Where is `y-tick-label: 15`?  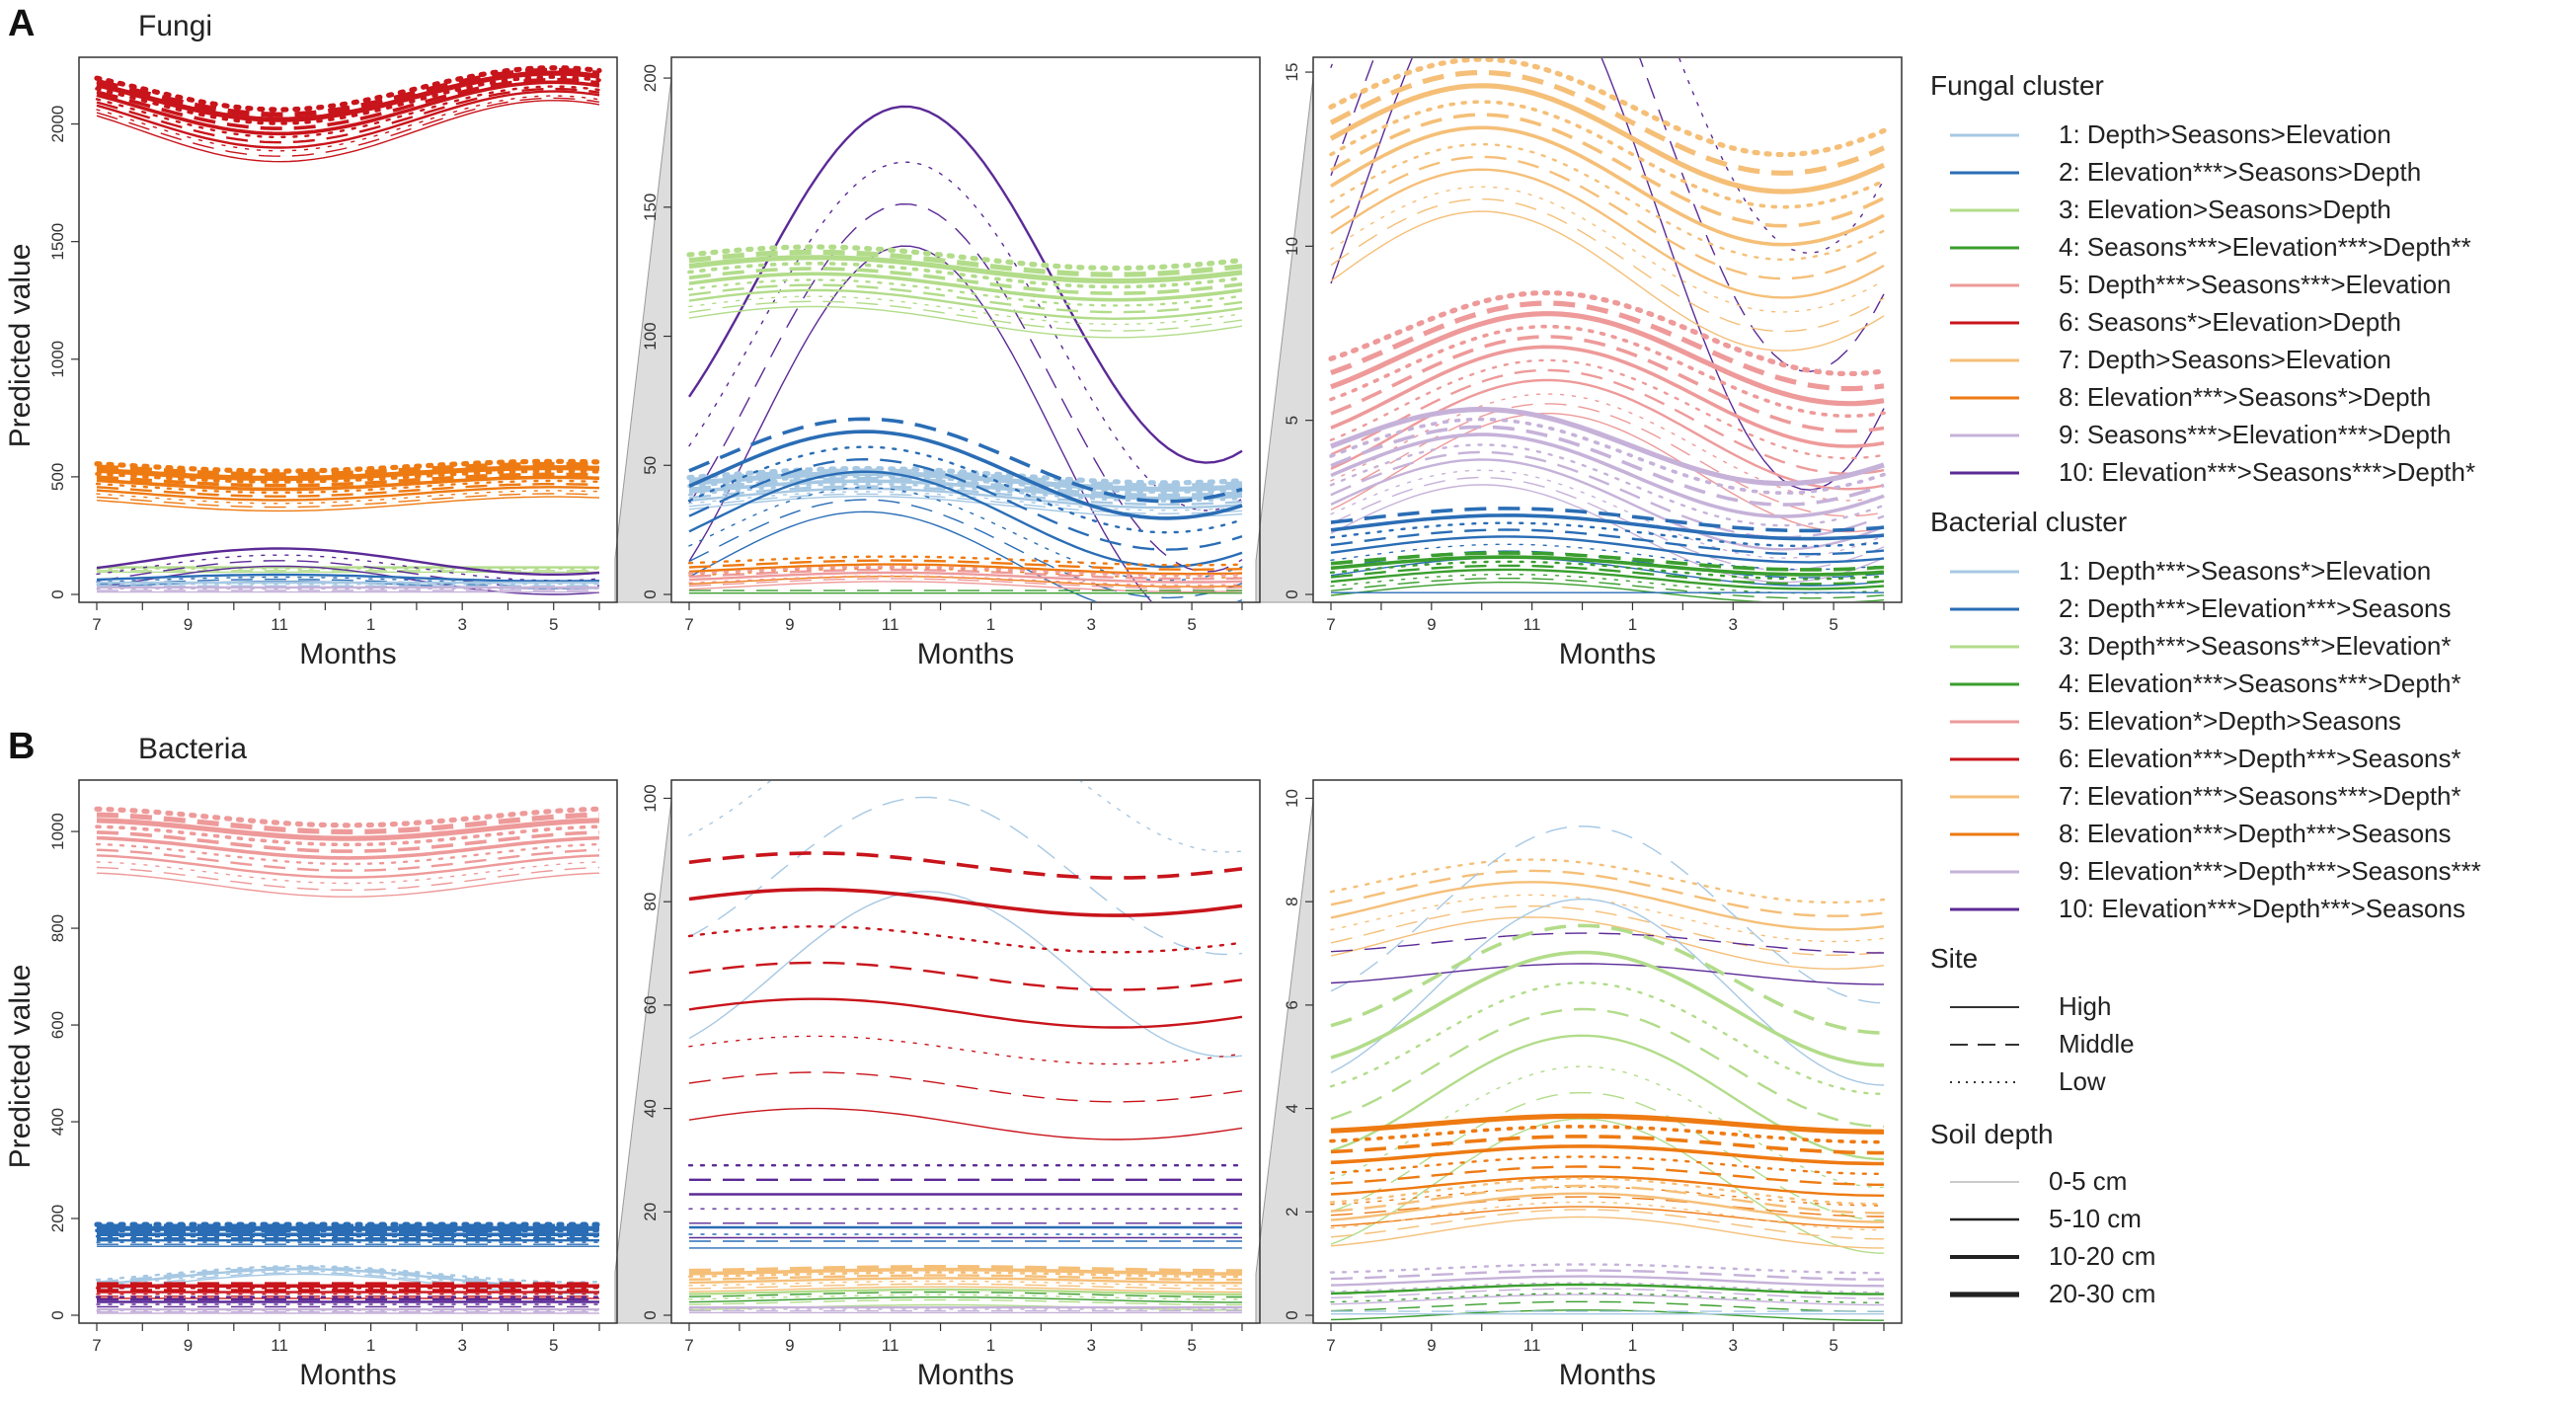
y-tick-label: 15 is located at coordinates (1292, 72).